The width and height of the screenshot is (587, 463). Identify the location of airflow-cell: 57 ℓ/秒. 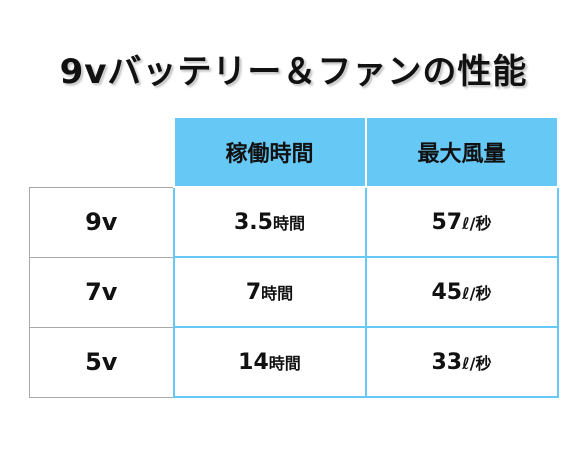
(461, 222).